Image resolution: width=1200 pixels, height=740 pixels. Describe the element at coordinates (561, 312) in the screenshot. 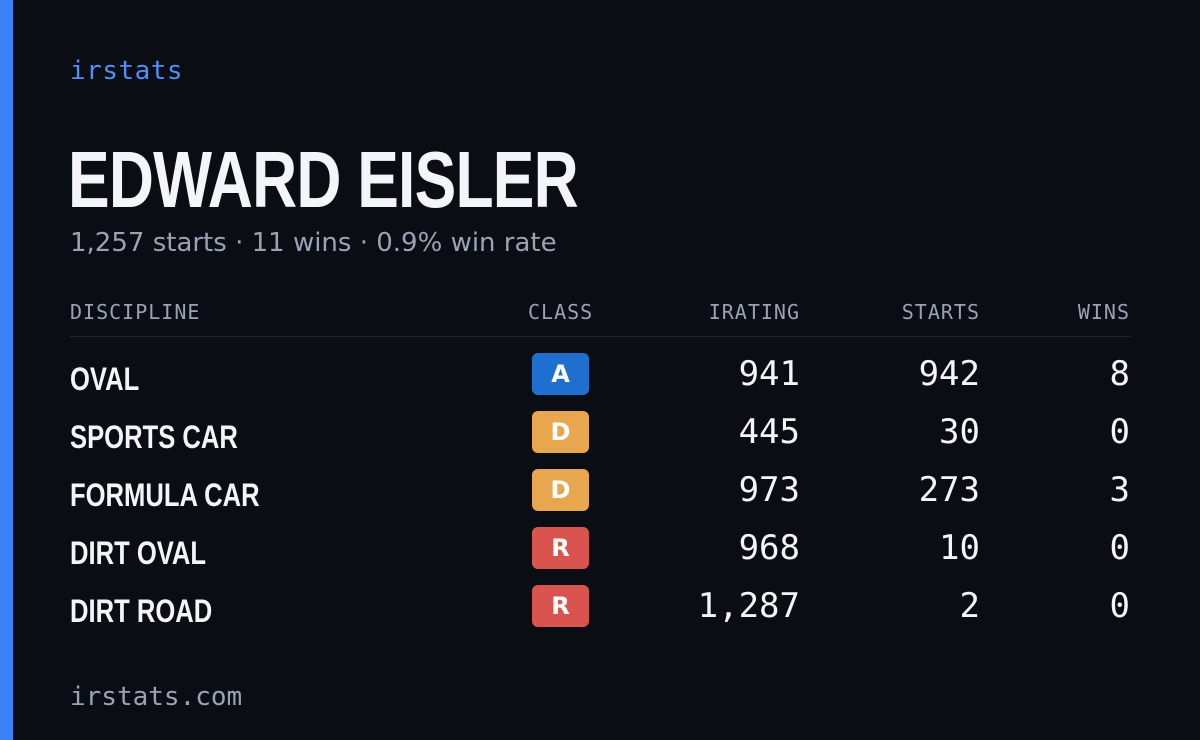

I see `header-class: CLASS` at that location.